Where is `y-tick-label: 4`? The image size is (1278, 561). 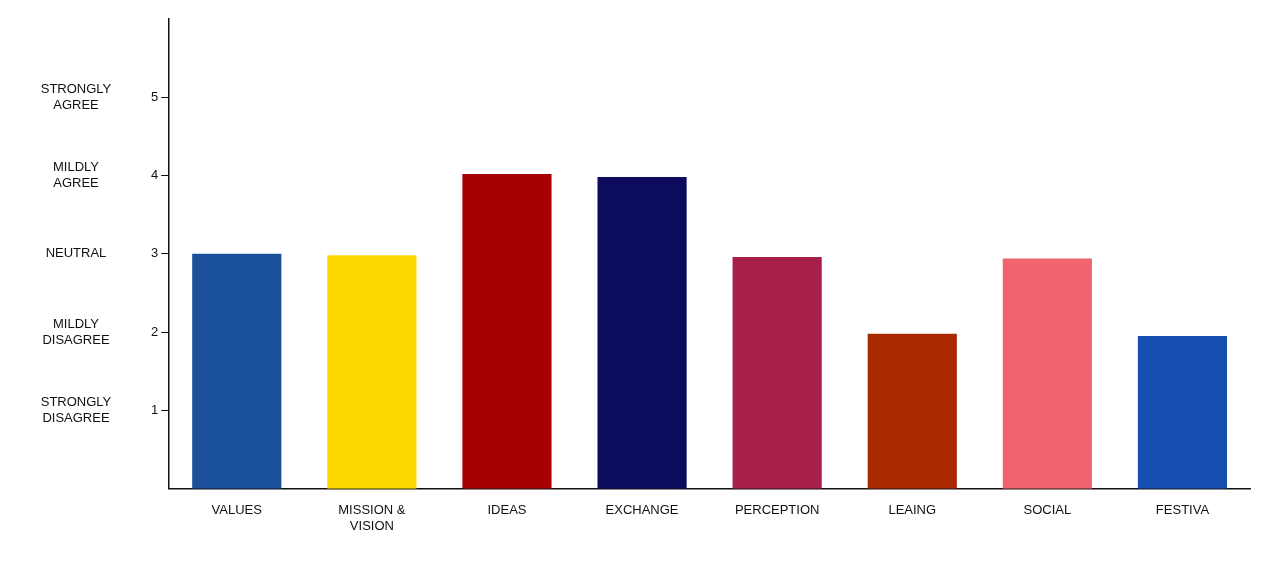 y-tick-label: 4 is located at coordinates (155, 175).